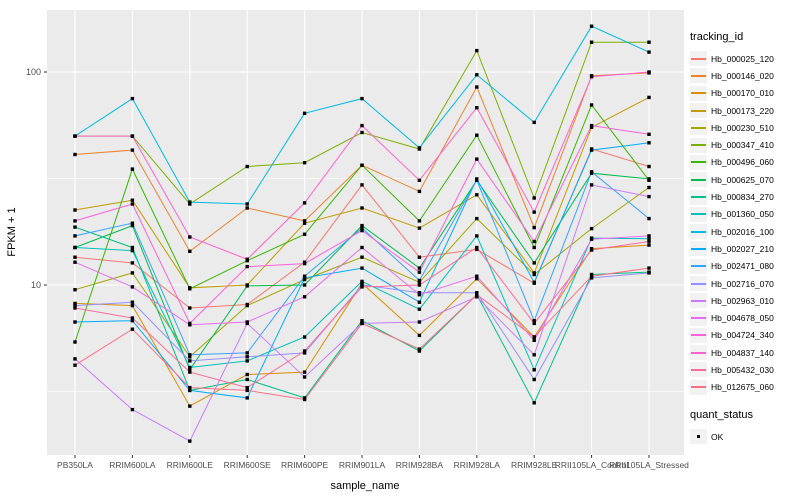 This screenshot has width=800, height=500. I want to click on legend-item: Hb_000347_410, so click(744, 144).